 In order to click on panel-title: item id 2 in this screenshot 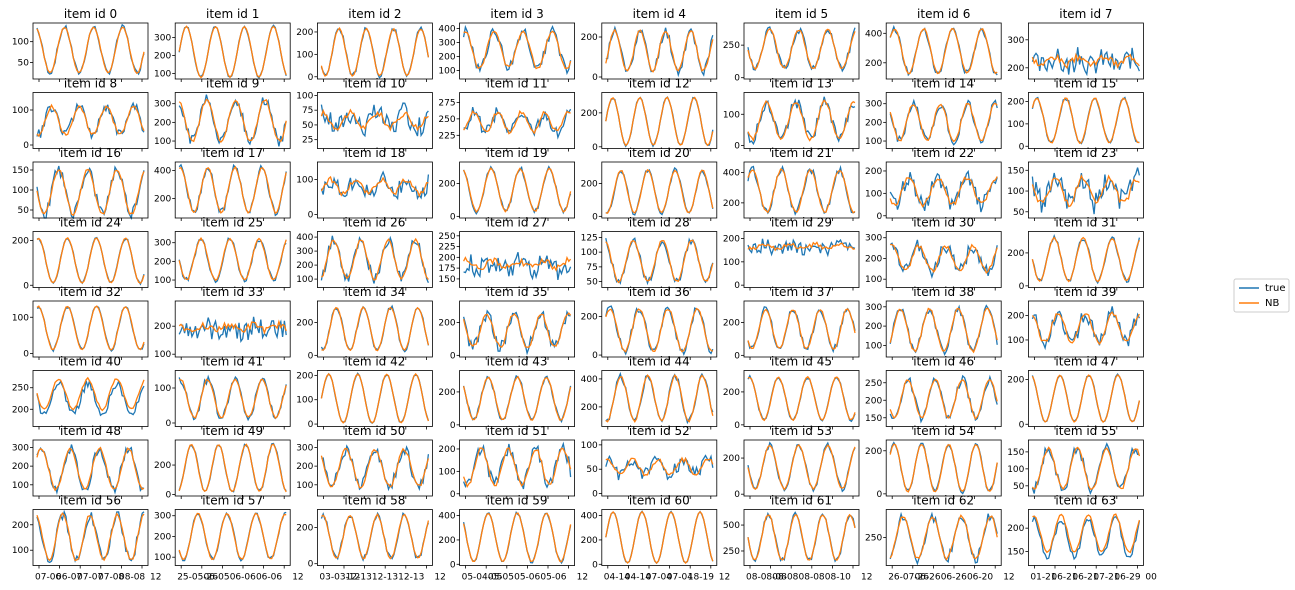, I will do `click(374, 14)`.